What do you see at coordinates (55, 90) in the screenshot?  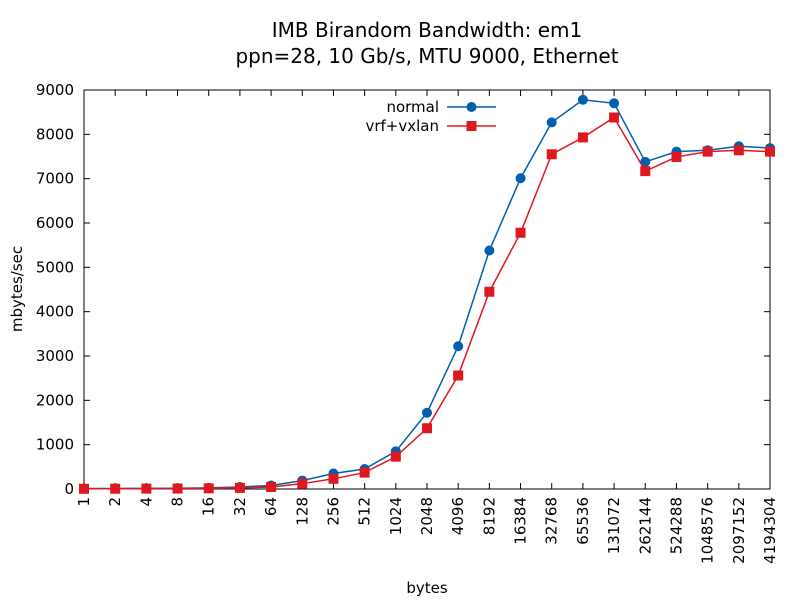 I see `y-tick-label: 9000` at bounding box center [55, 90].